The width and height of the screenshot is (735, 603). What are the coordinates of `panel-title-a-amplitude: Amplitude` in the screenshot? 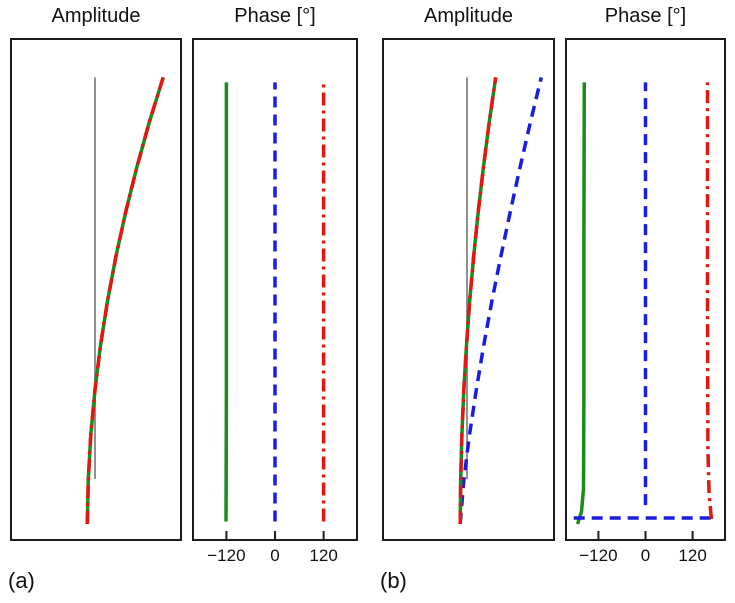 It's located at (96, 16).